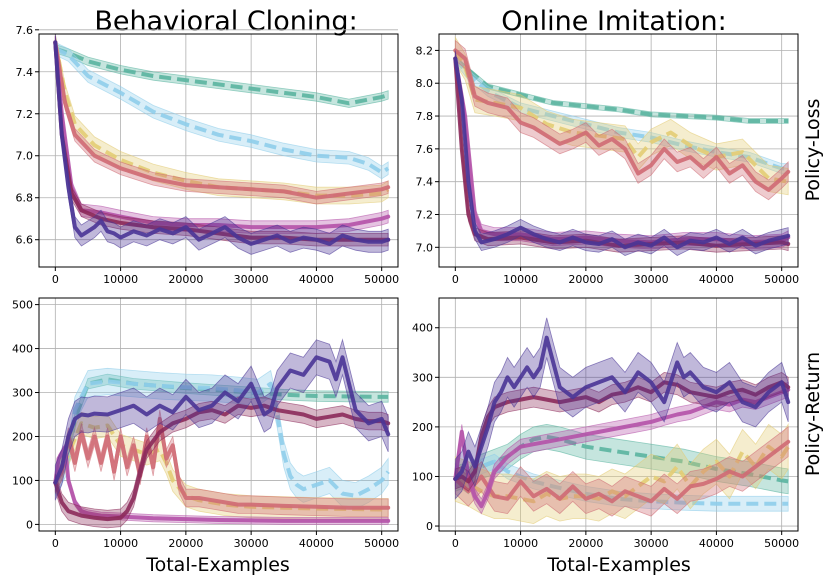 This screenshot has height=582, width=830. What do you see at coordinates (425, 50) in the screenshot?
I see `y-tick-label: 8.2` at bounding box center [425, 50].